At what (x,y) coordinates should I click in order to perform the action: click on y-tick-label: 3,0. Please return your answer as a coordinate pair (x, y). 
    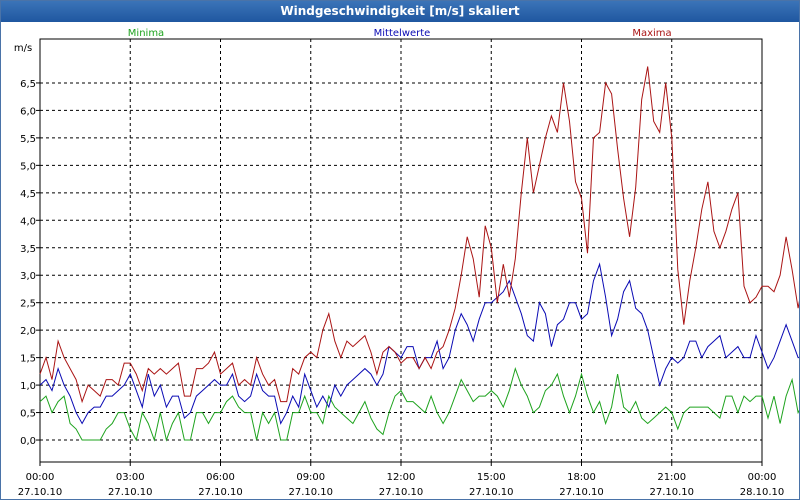
    Looking at the image, I should click on (28, 276).